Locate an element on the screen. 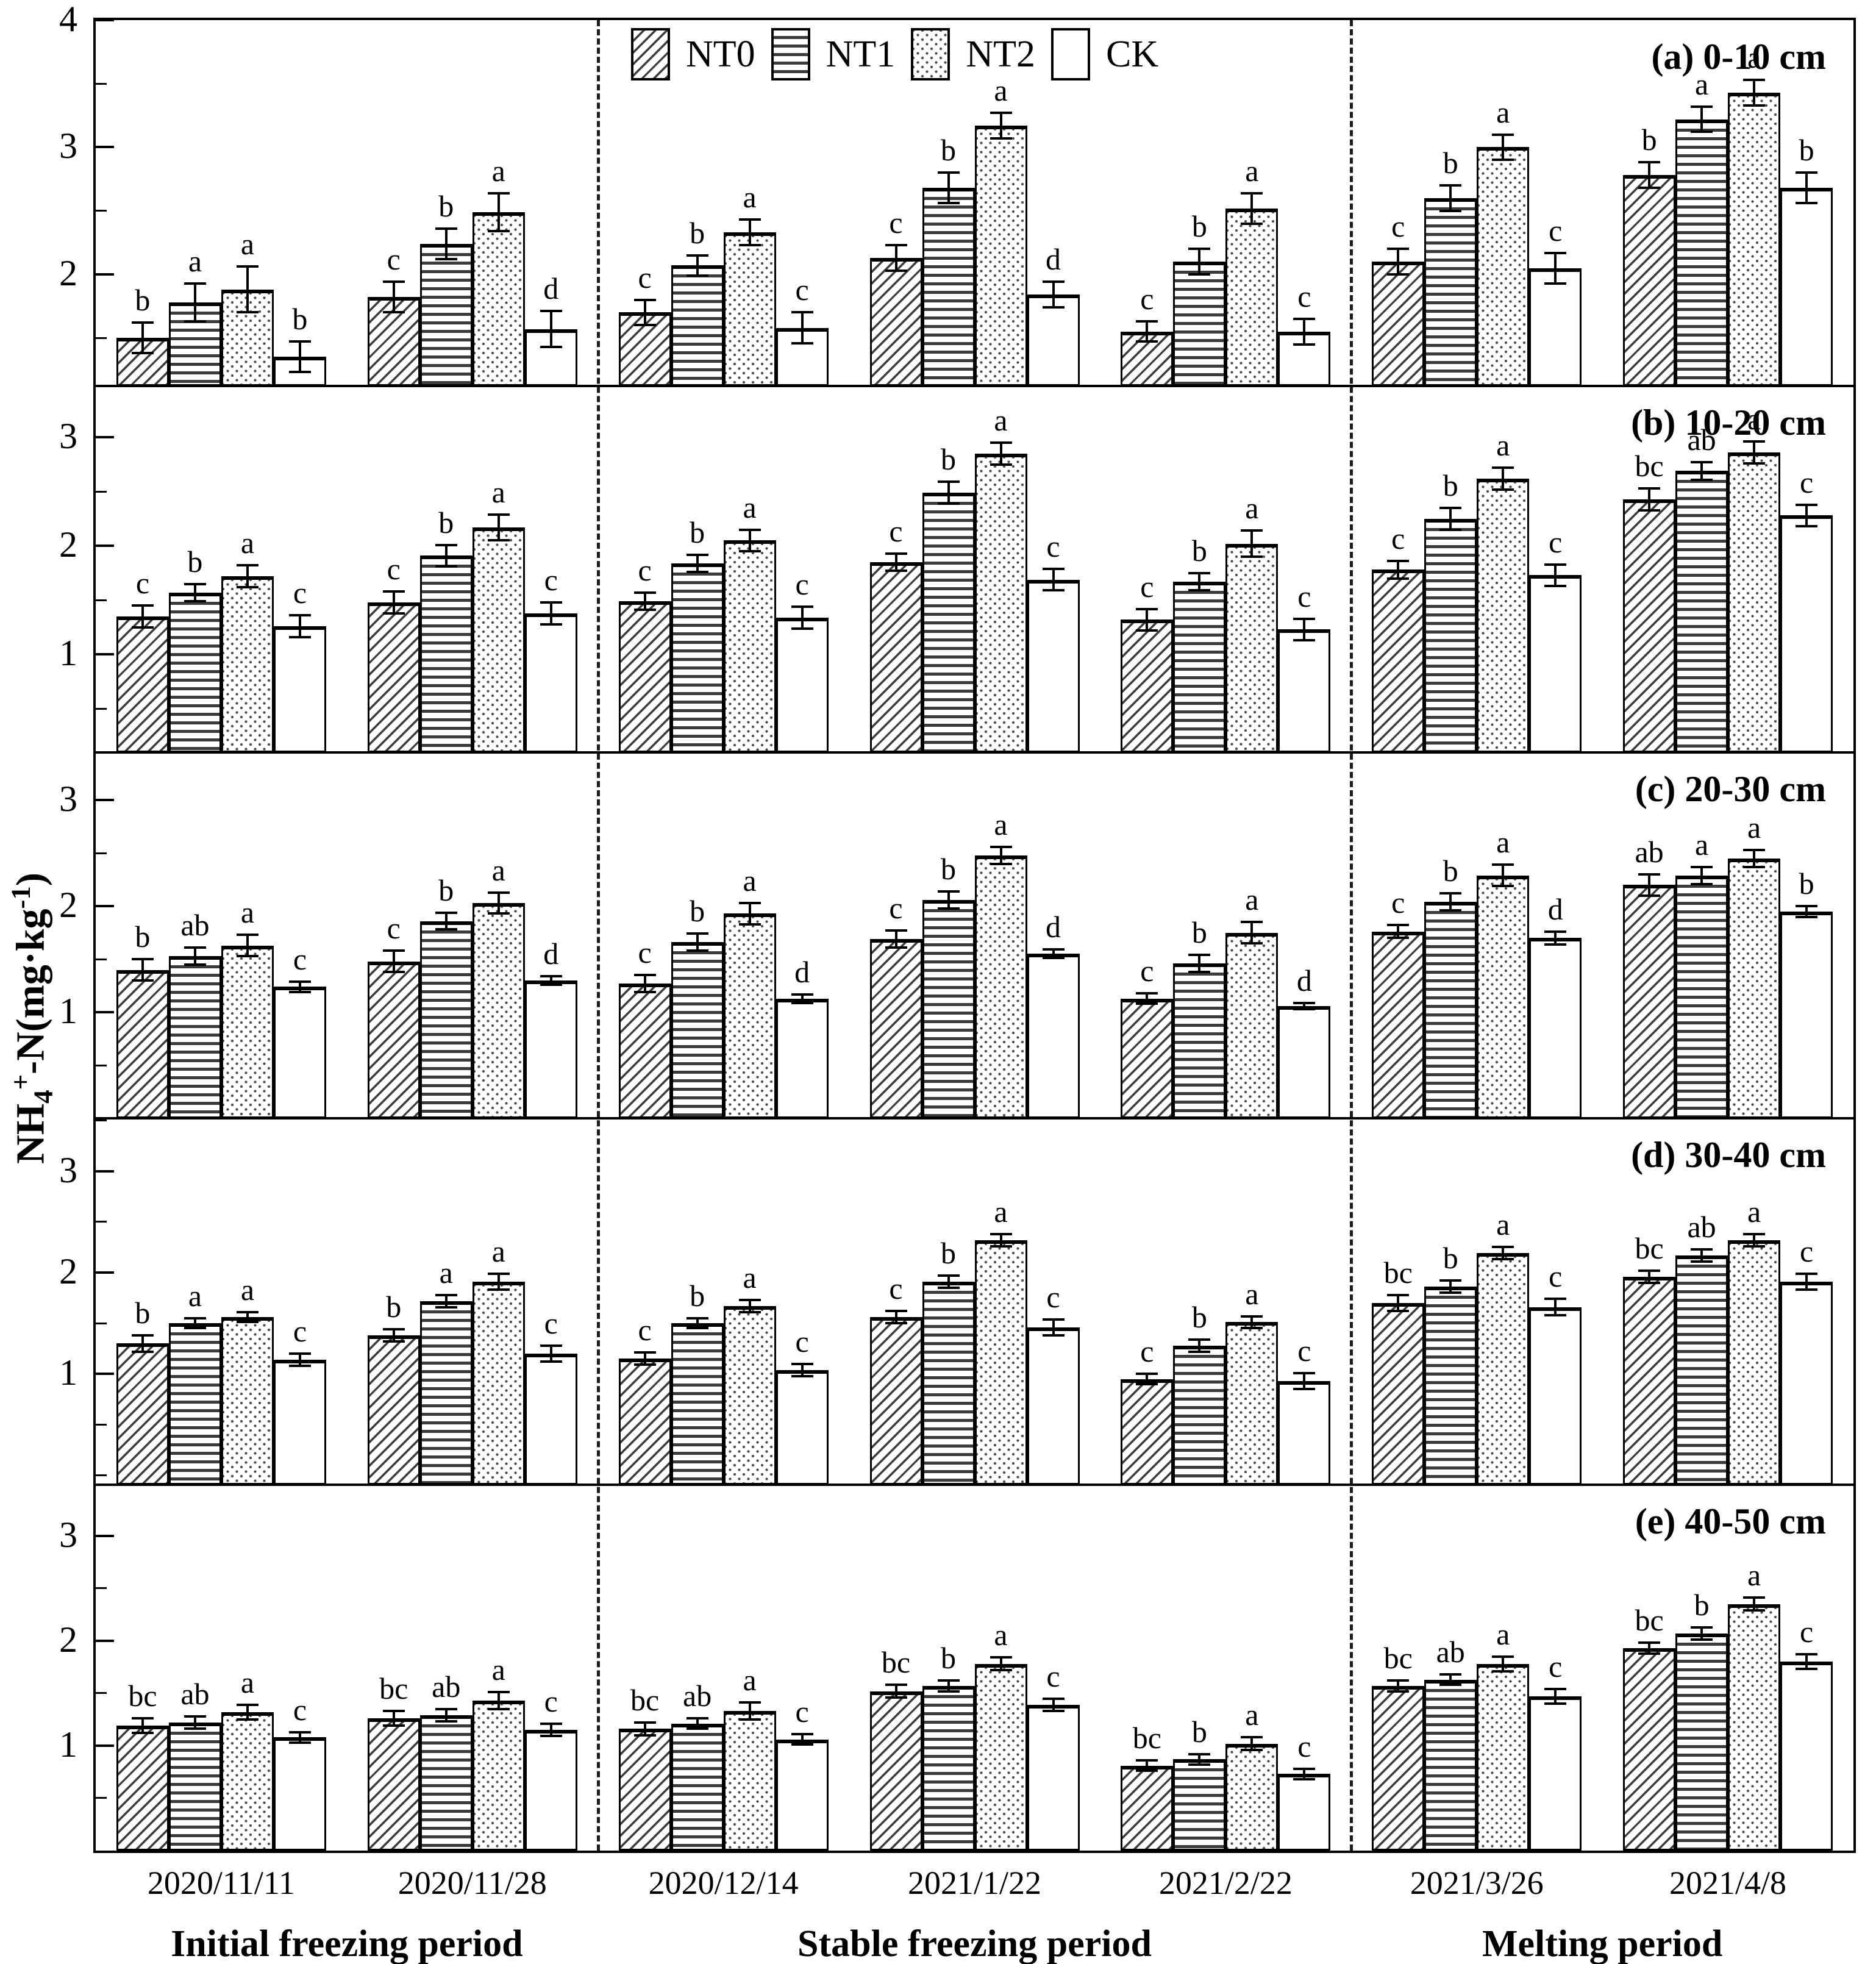 The image size is (1876, 1964). legend-label-NT0: NT0 is located at coordinates (720, 55).